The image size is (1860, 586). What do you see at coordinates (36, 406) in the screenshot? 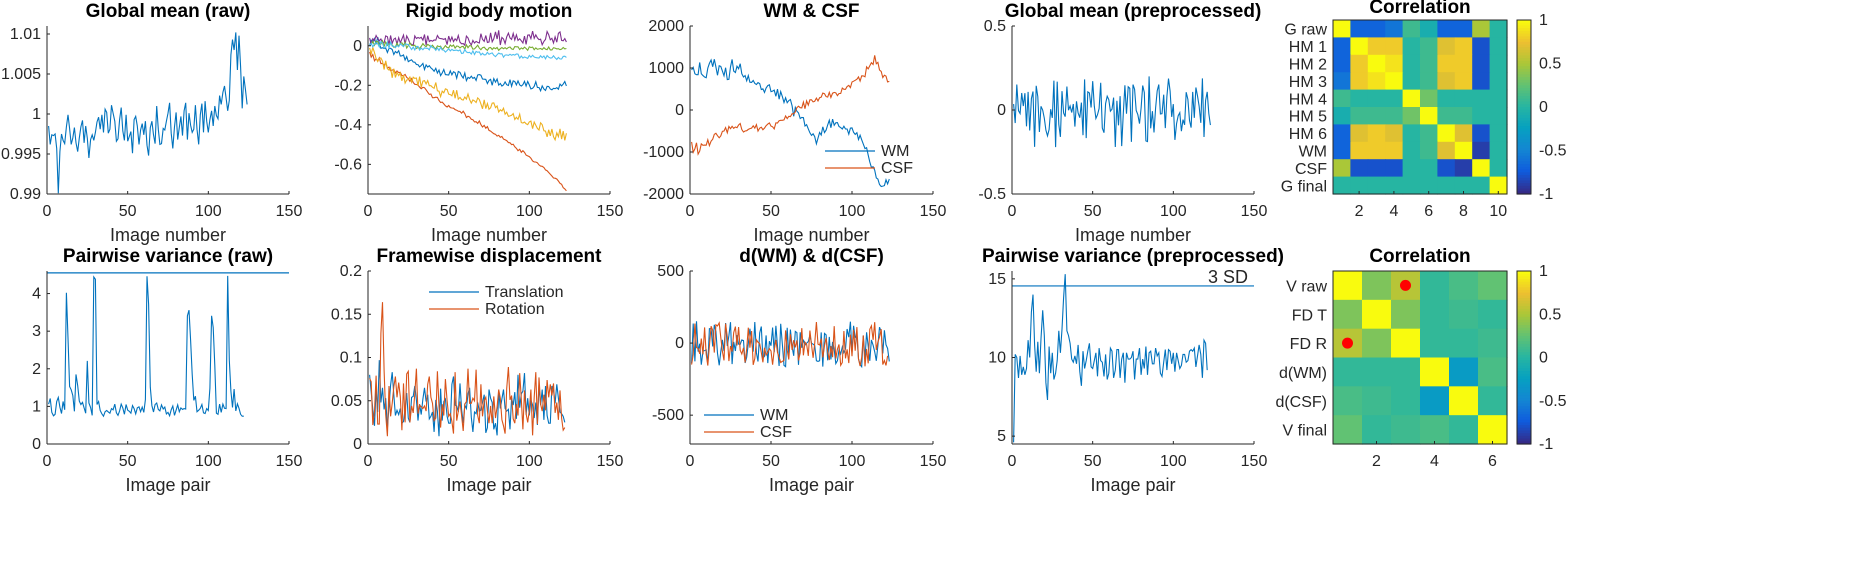
I see `y-tick-label: 1` at bounding box center [36, 406].